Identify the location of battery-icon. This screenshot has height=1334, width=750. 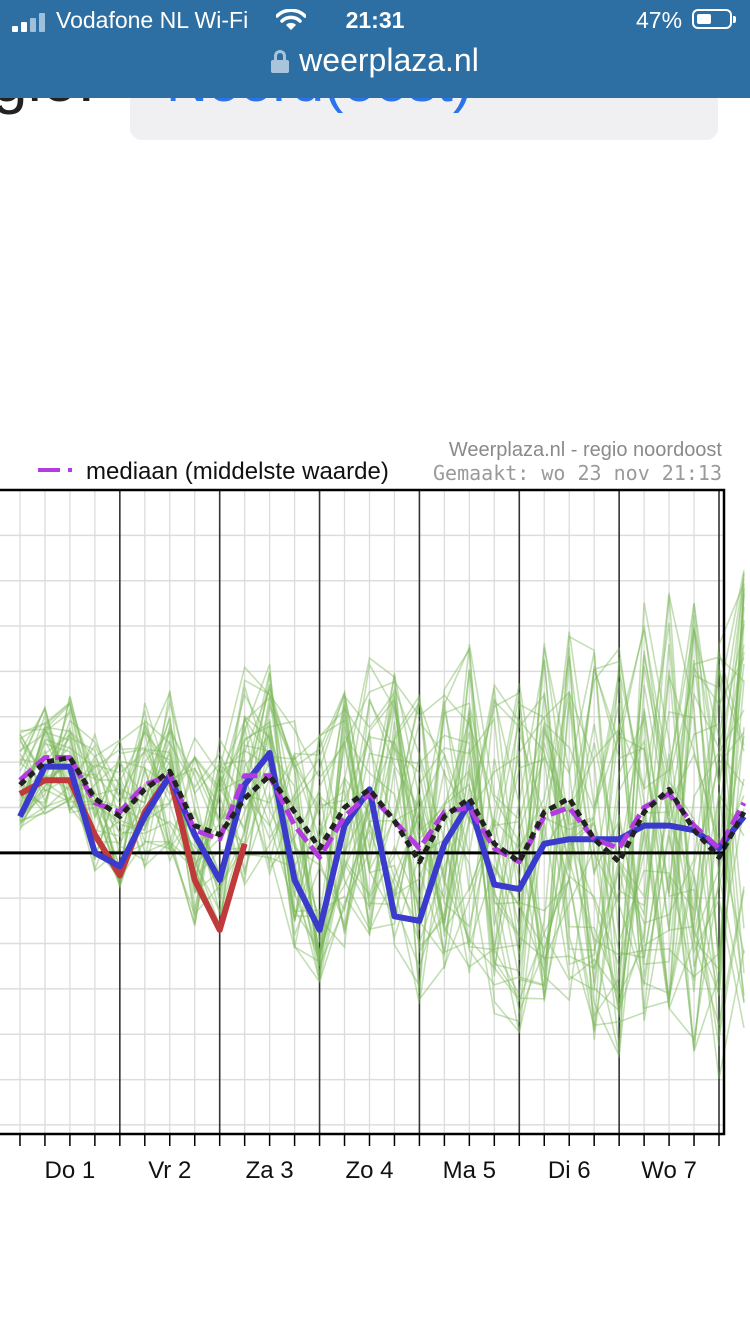
(714, 19).